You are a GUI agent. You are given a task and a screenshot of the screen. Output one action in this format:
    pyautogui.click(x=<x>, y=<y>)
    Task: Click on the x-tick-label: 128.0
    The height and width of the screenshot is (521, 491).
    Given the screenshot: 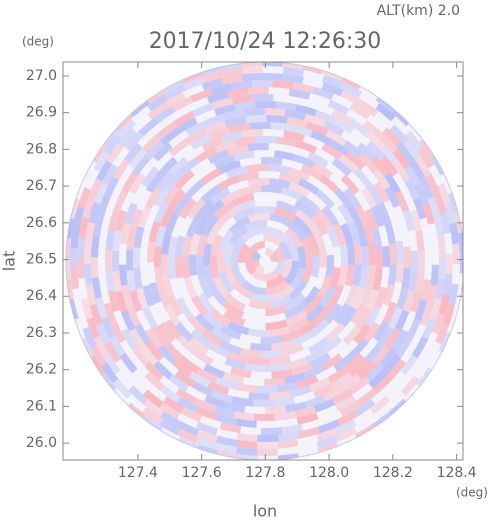 What is the action you would take?
    pyautogui.click(x=329, y=473)
    